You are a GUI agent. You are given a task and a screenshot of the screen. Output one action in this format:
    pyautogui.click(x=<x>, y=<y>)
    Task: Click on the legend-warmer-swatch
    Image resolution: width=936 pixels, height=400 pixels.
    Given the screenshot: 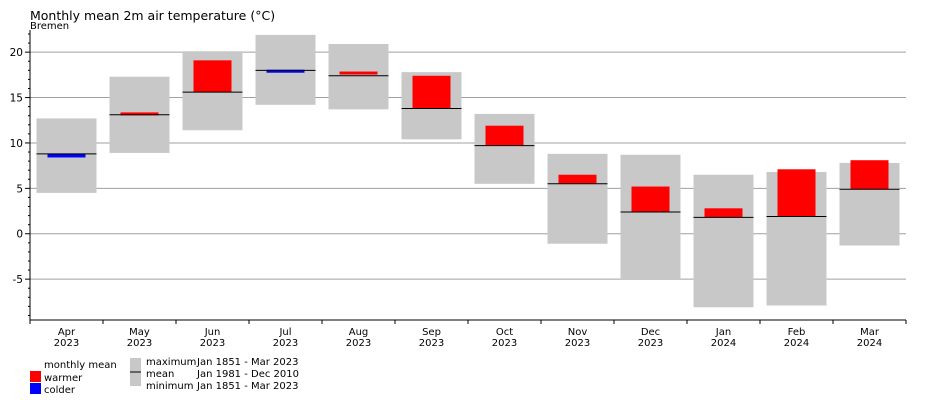 What is the action you would take?
    pyautogui.click(x=35, y=376)
    